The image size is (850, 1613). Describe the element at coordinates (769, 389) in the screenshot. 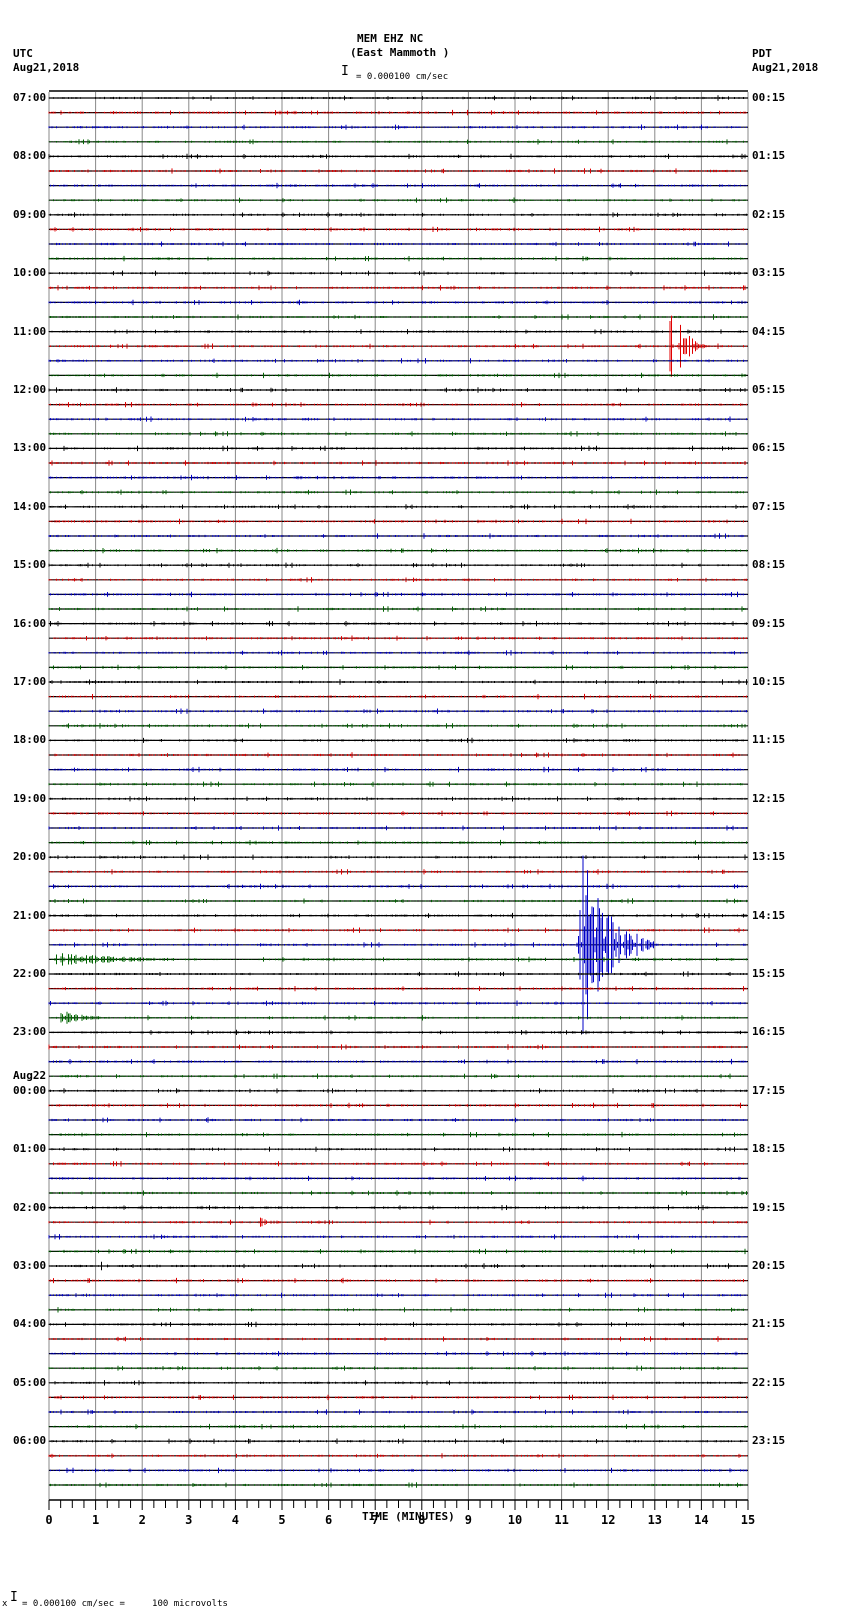

I see `pdt-hour-label: 05:15` at that location.